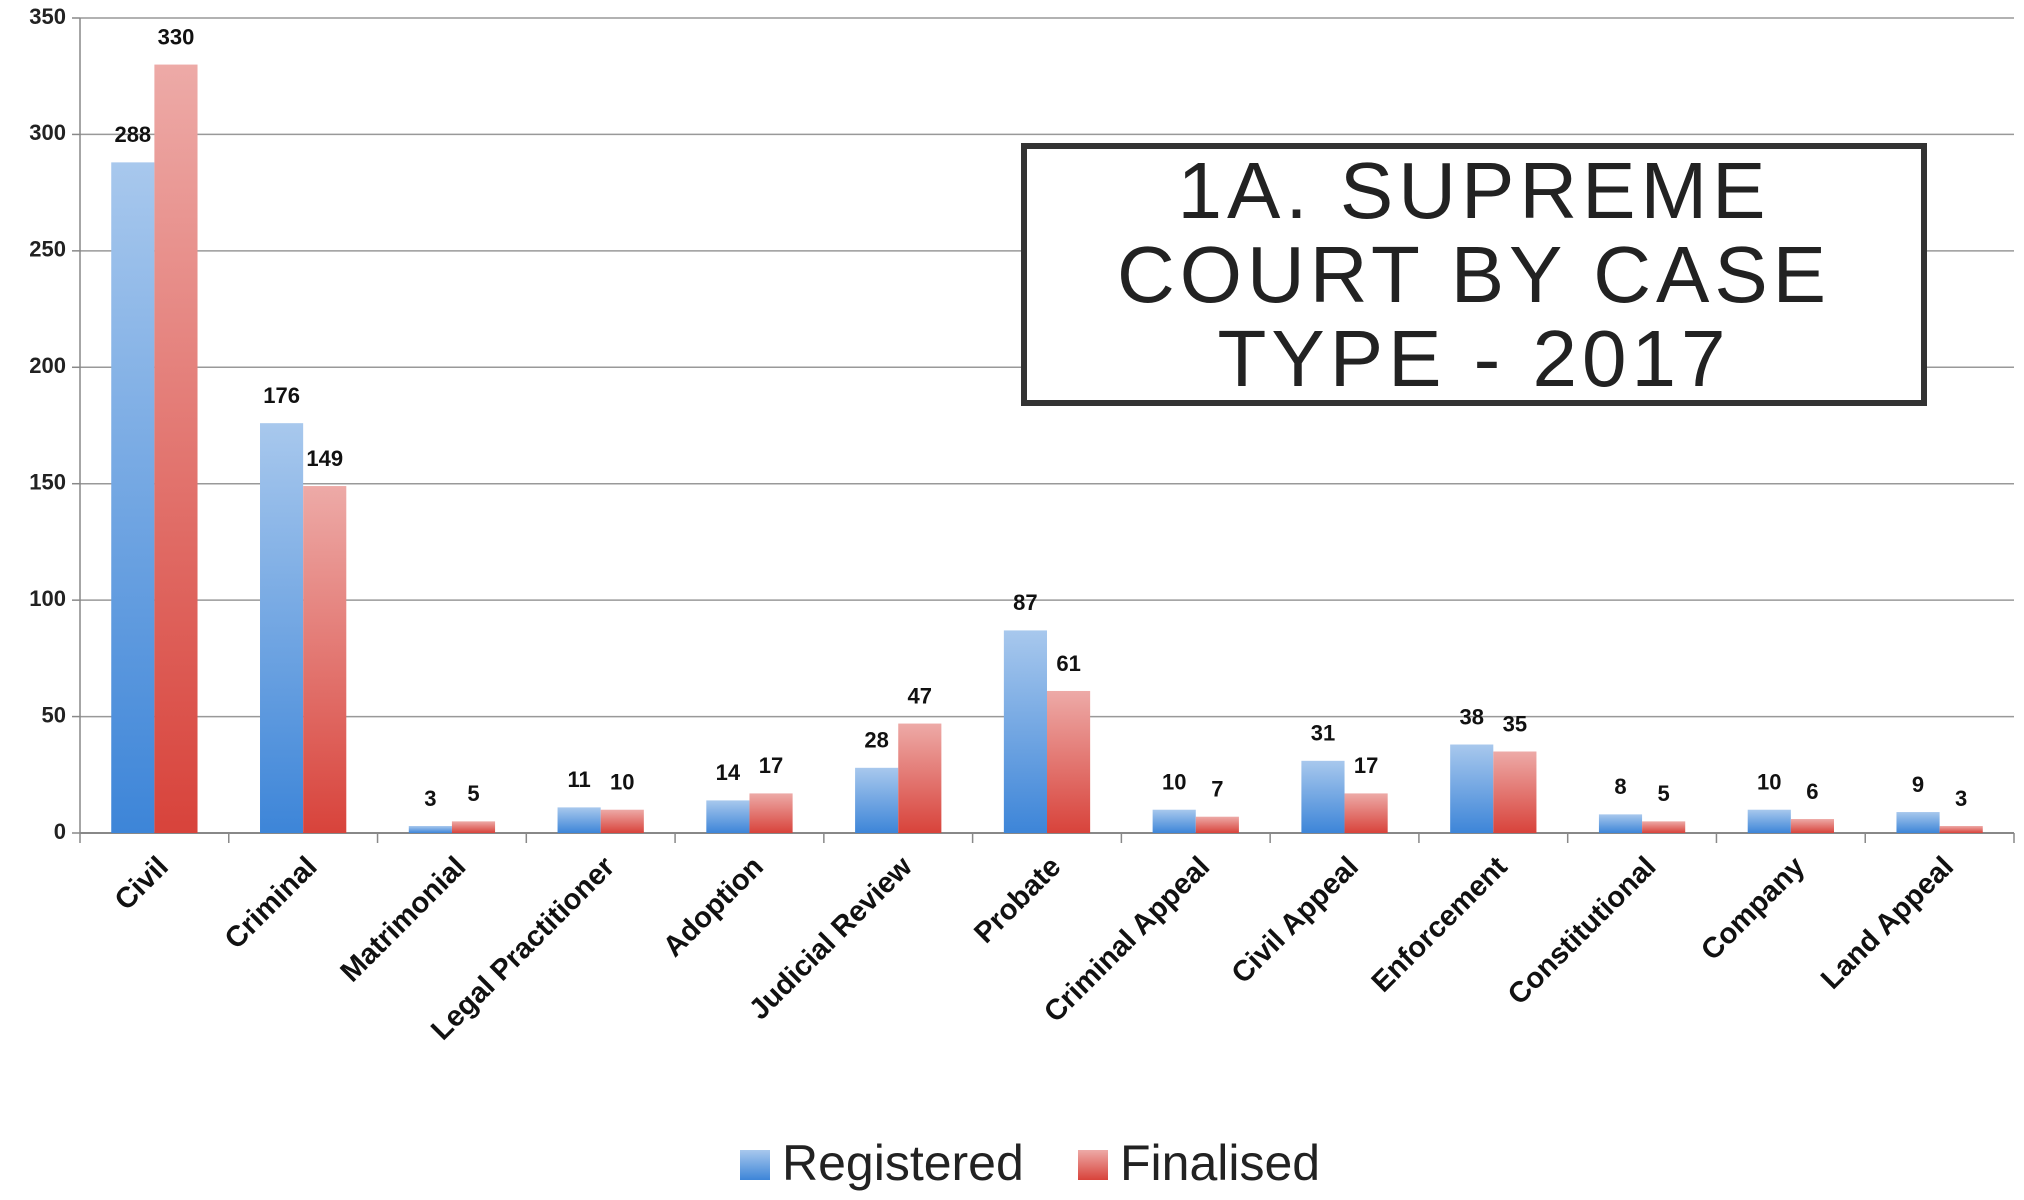 Image resolution: width=2024 pixels, height=1200 pixels. I want to click on data-label: 28, so click(876, 740).